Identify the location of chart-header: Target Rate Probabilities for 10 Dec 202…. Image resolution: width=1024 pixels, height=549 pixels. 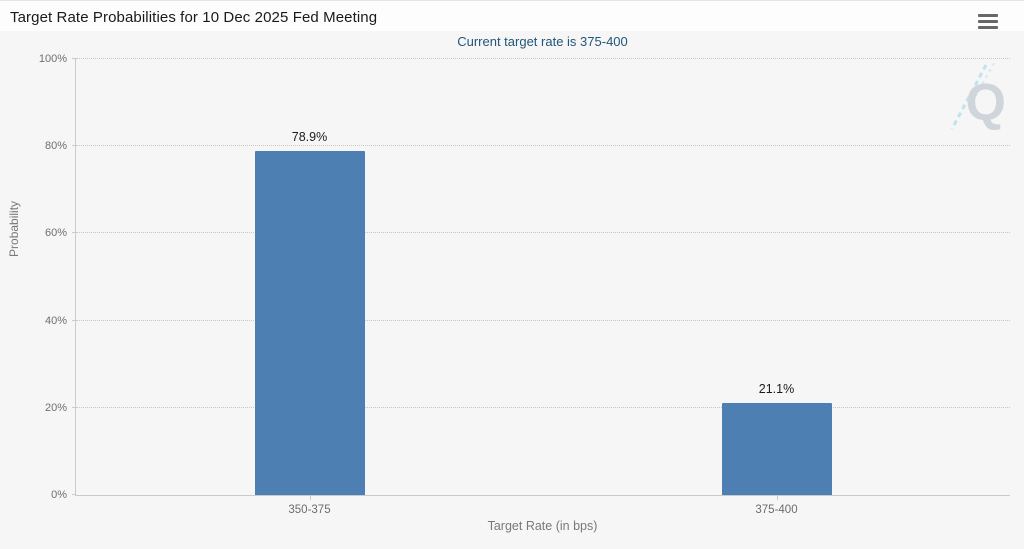
(512, 16).